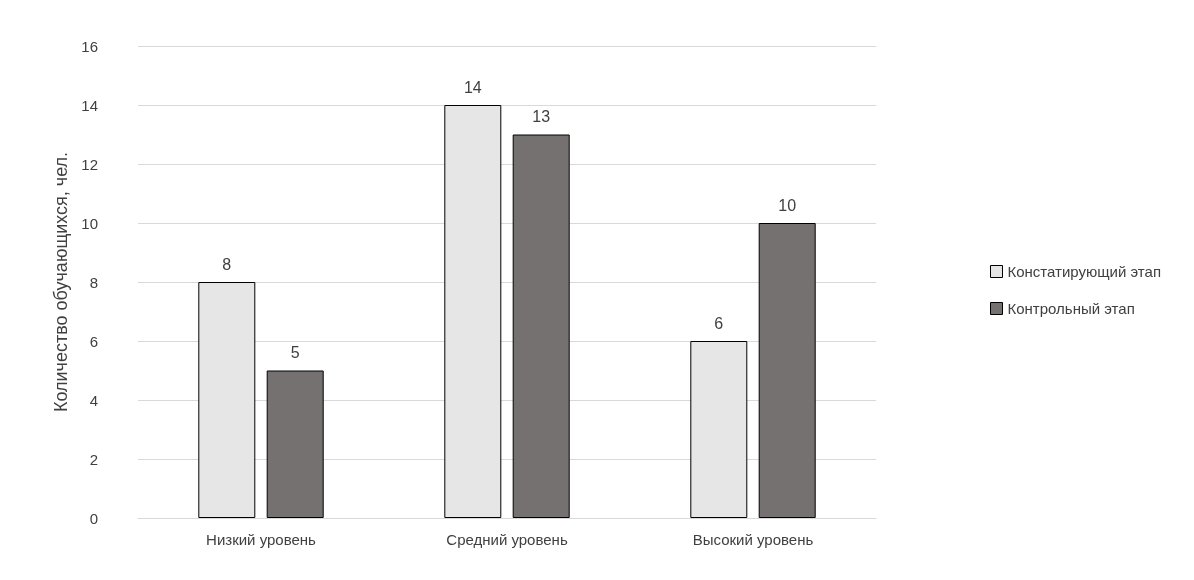 The height and width of the screenshot is (580, 1194). I want to click on data-label: 14, so click(472, 87).